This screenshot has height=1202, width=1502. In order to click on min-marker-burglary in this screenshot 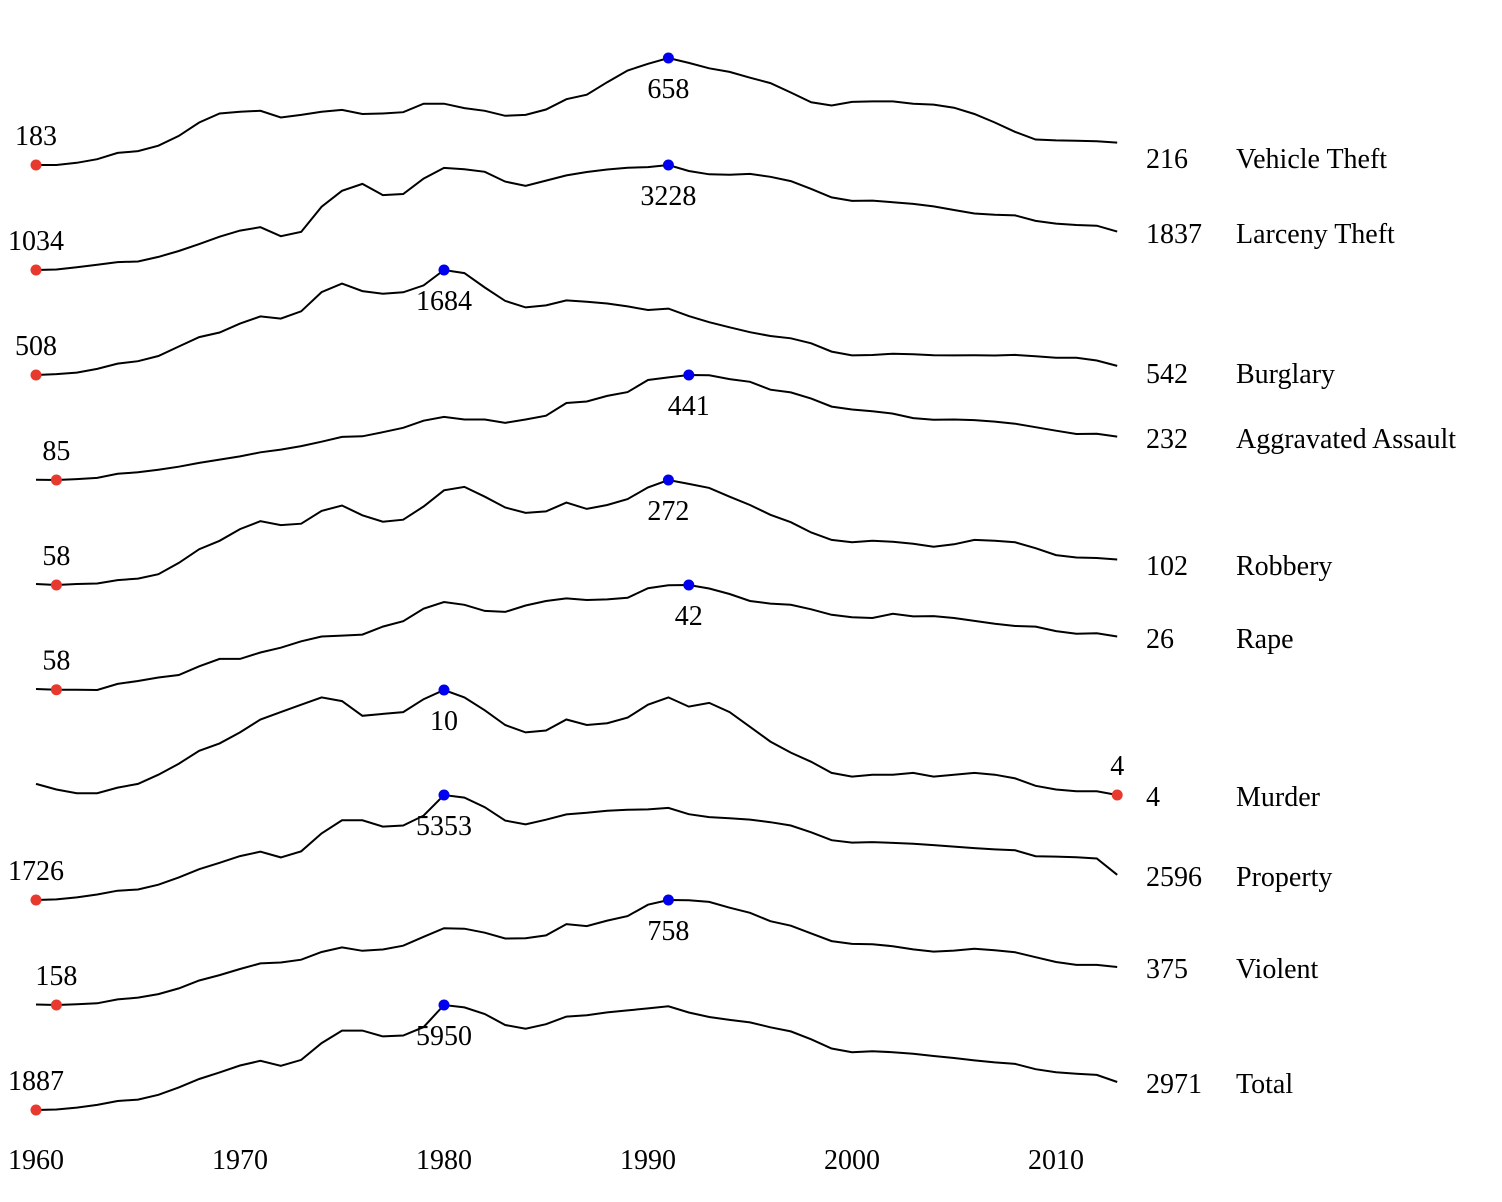, I will do `click(36, 375)`.